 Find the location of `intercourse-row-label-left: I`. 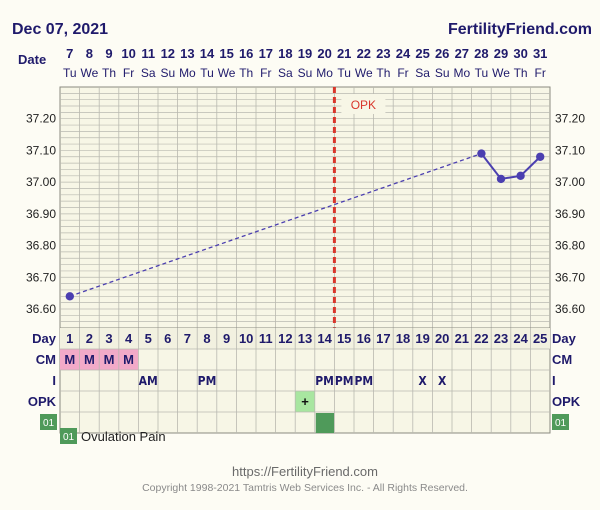

intercourse-row-label-left: I is located at coordinates (54, 380).